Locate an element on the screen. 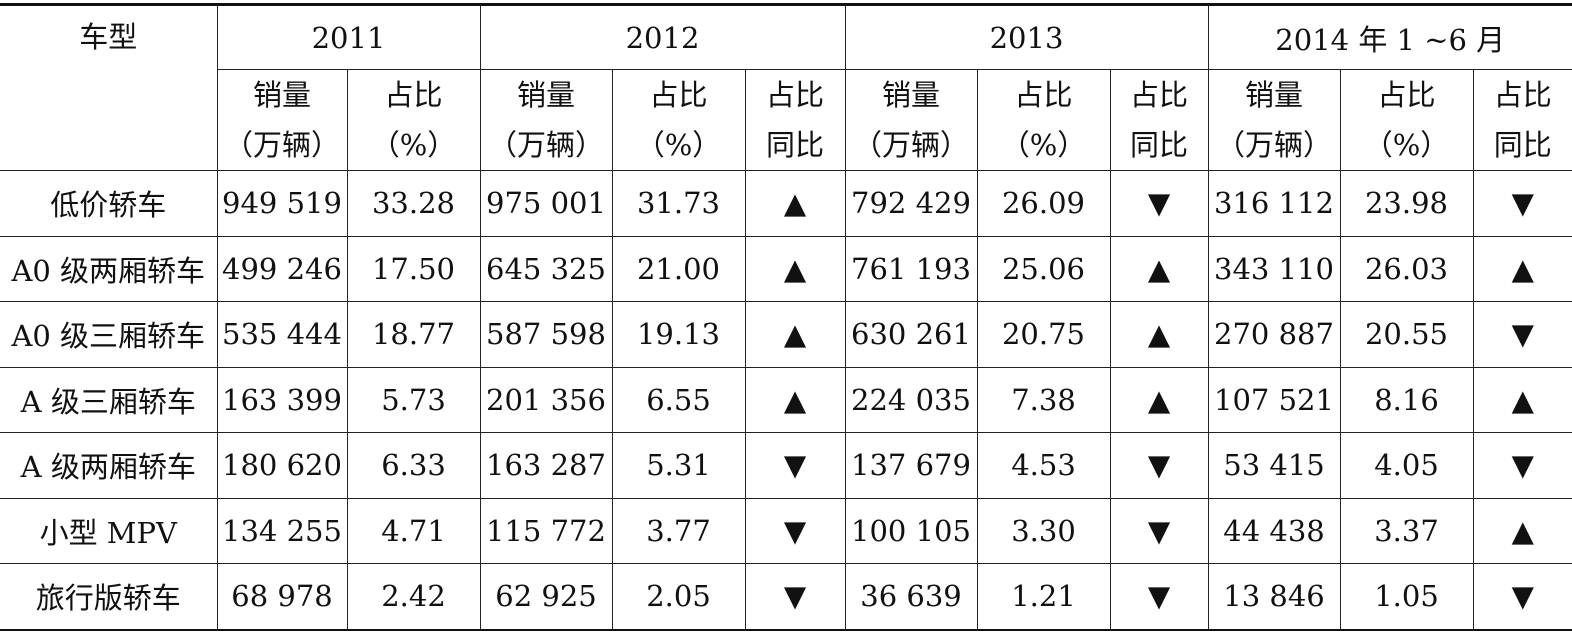 The height and width of the screenshot is (639, 1572). value-cell: 2.05 is located at coordinates (678, 597).